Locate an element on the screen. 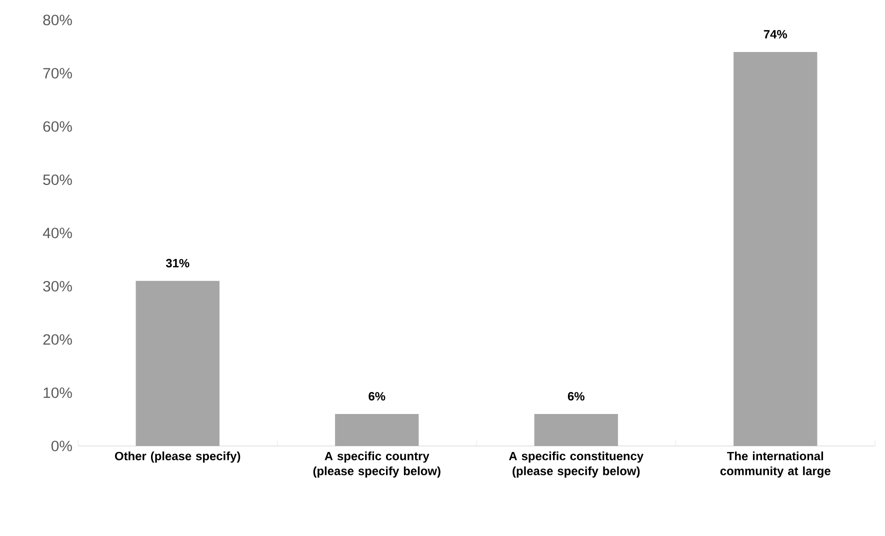  y-tick-label: 60% is located at coordinates (57, 126).